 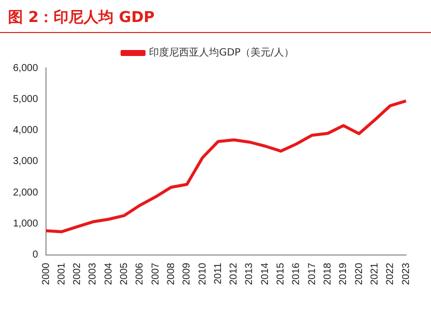 What do you see at coordinates (25, 224) in the screenshot?
I see `y-tick-label: 1,000` at bounding box center [25, 224].